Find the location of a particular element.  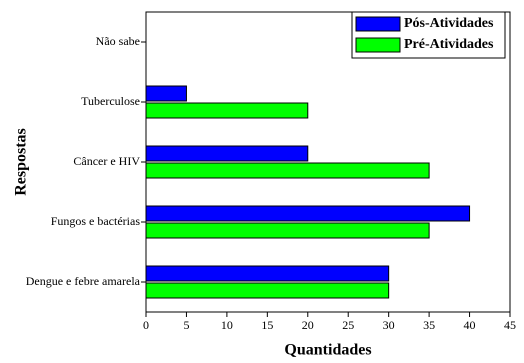

x-tick-label: 40 is located at coordinates (470, 325).